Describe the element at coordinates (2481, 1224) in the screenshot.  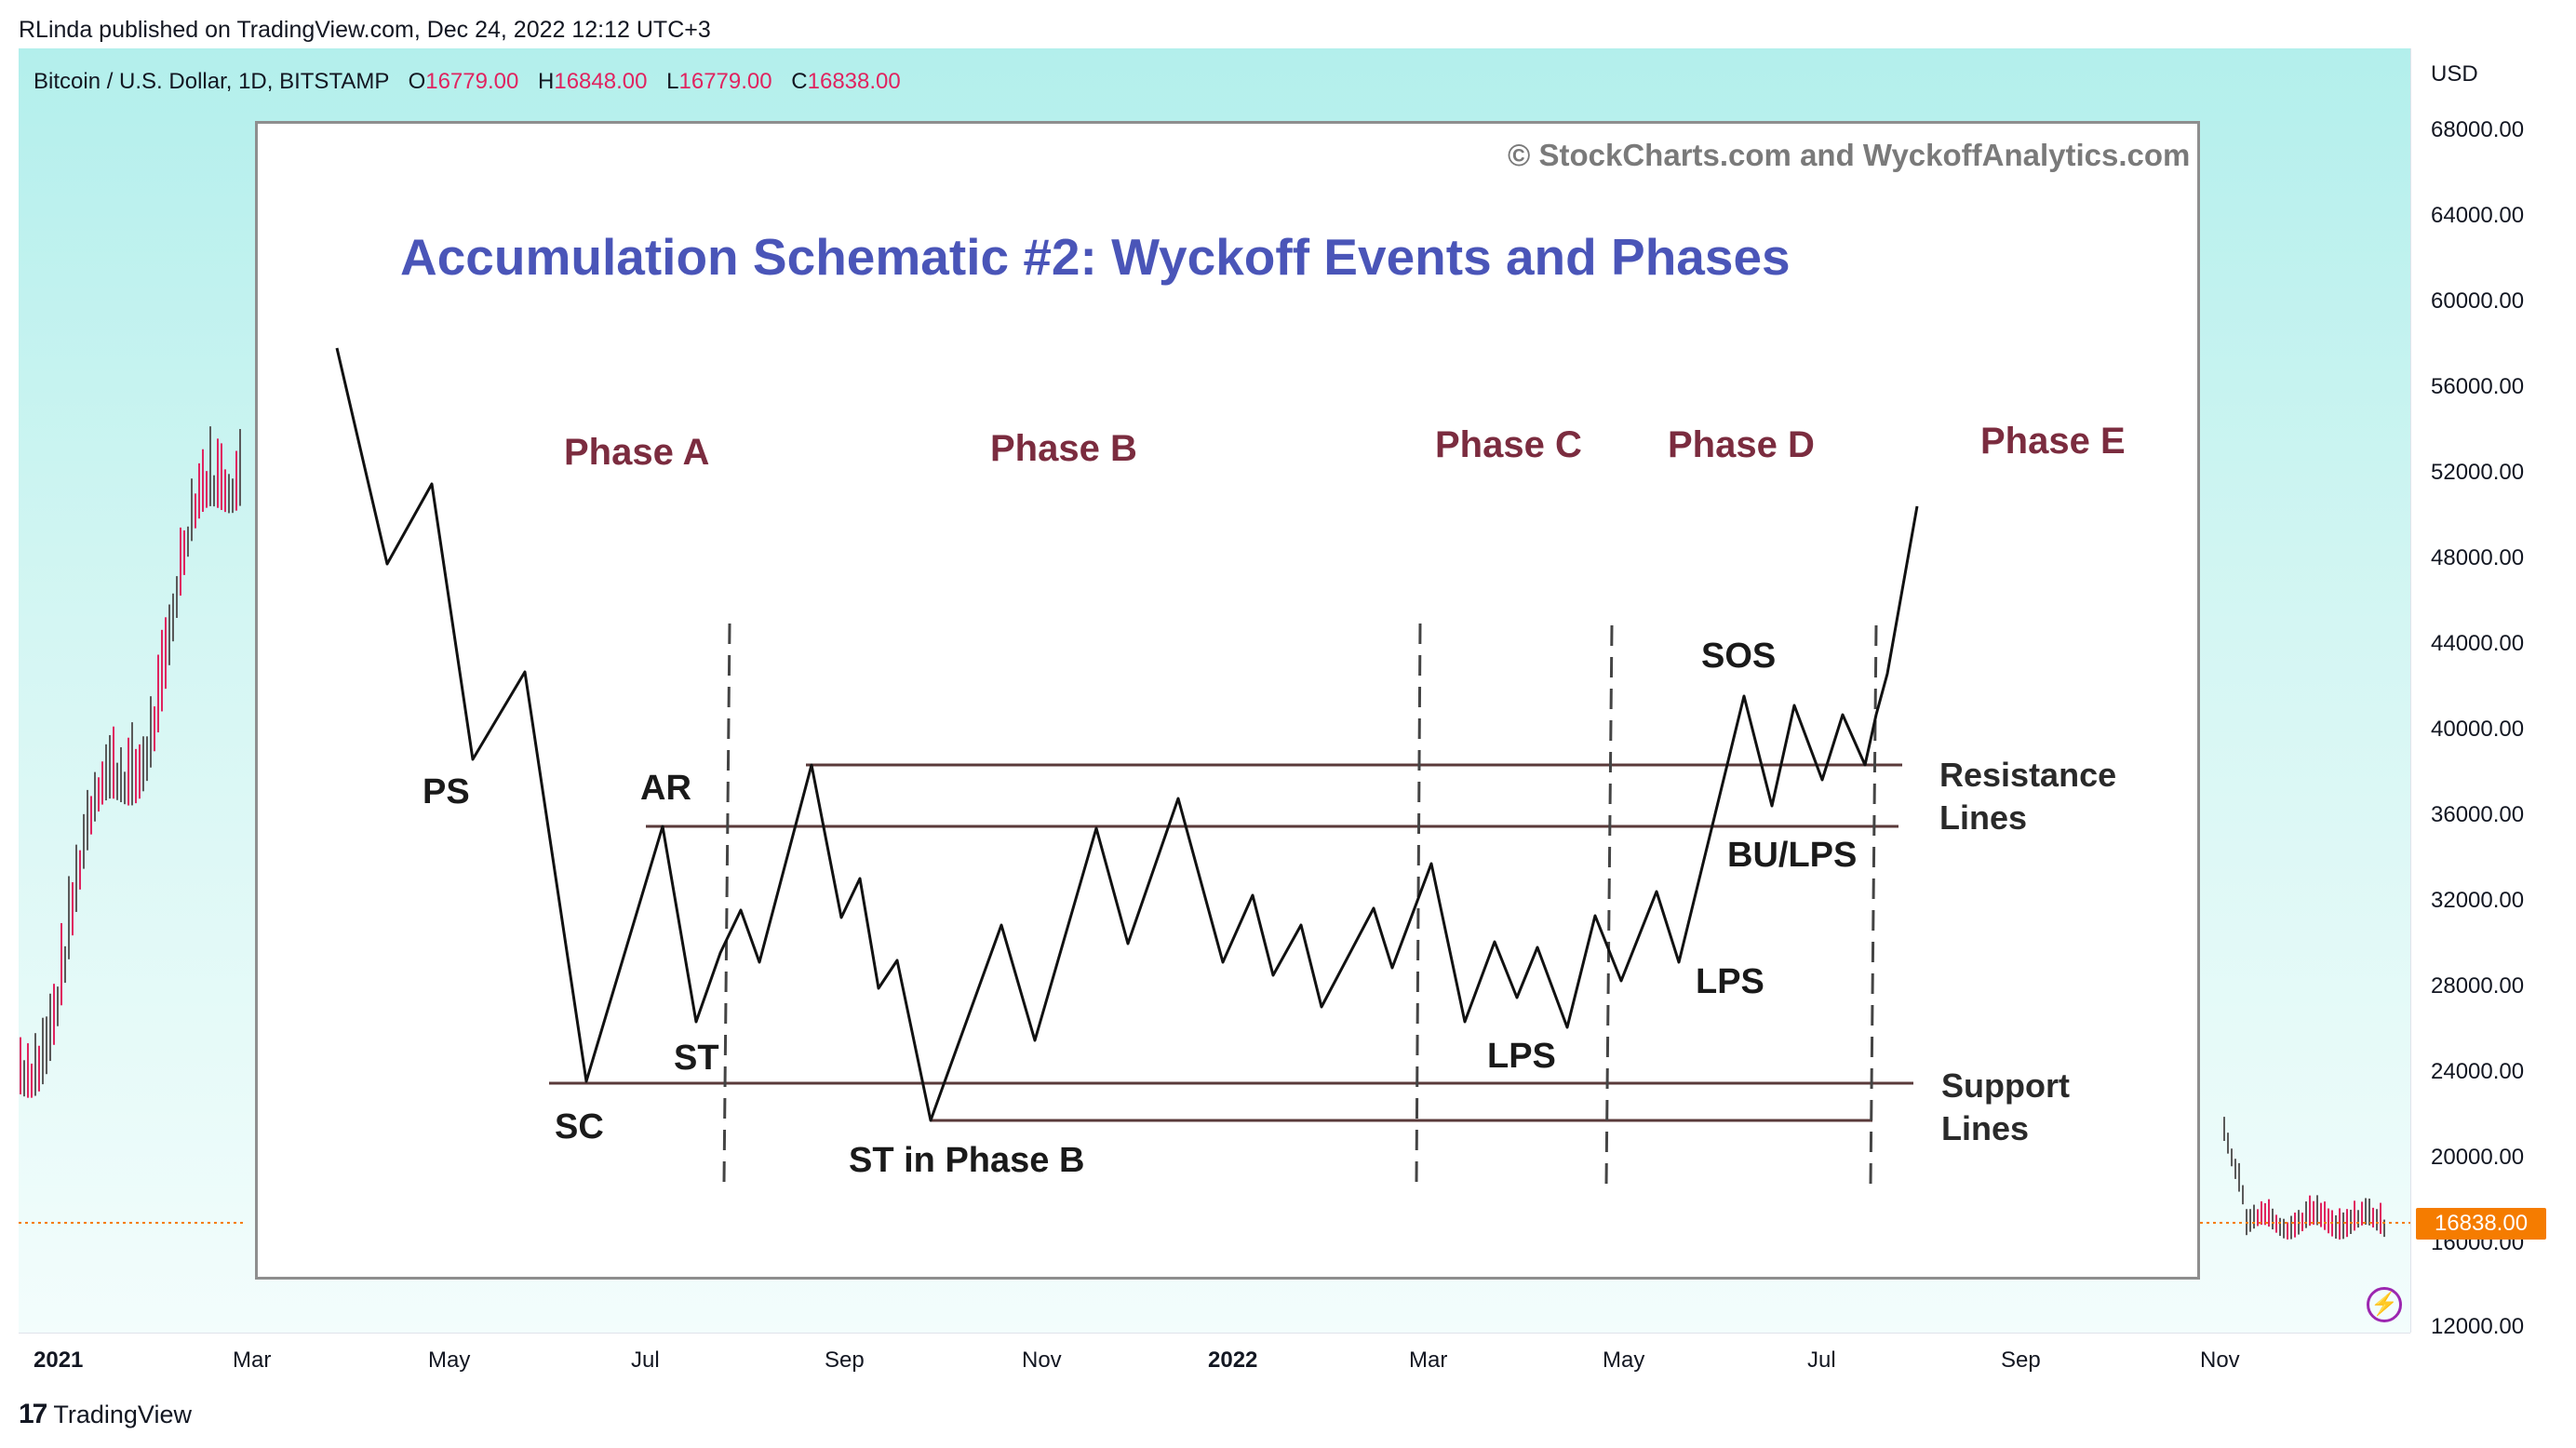
I see `last-price-tag: 16838.00` at that location.